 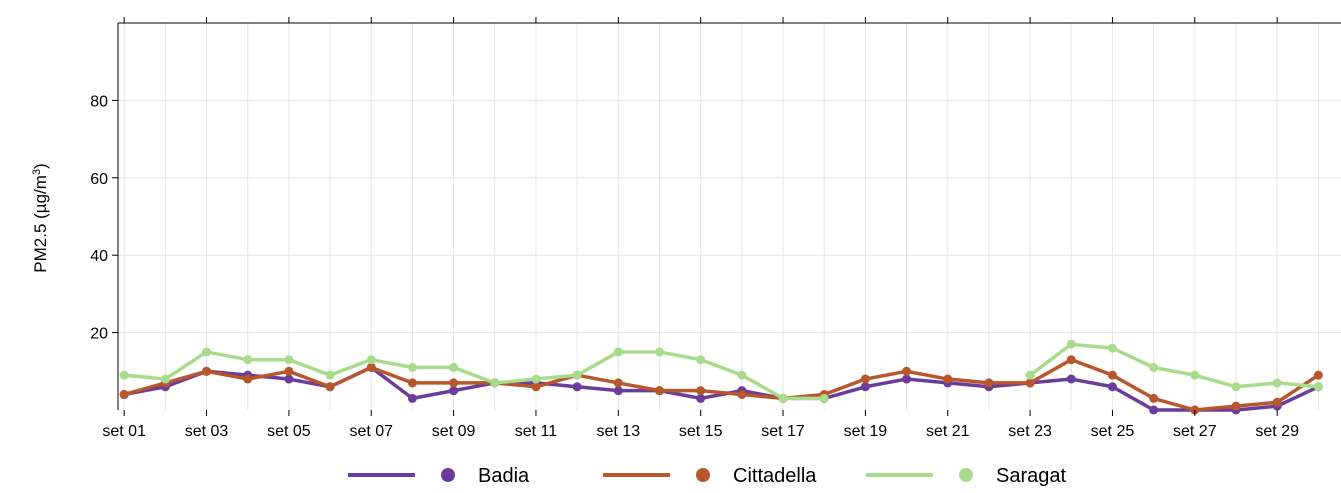 I want to click on x-tick-label: set 19, so click(x=866, y=431).